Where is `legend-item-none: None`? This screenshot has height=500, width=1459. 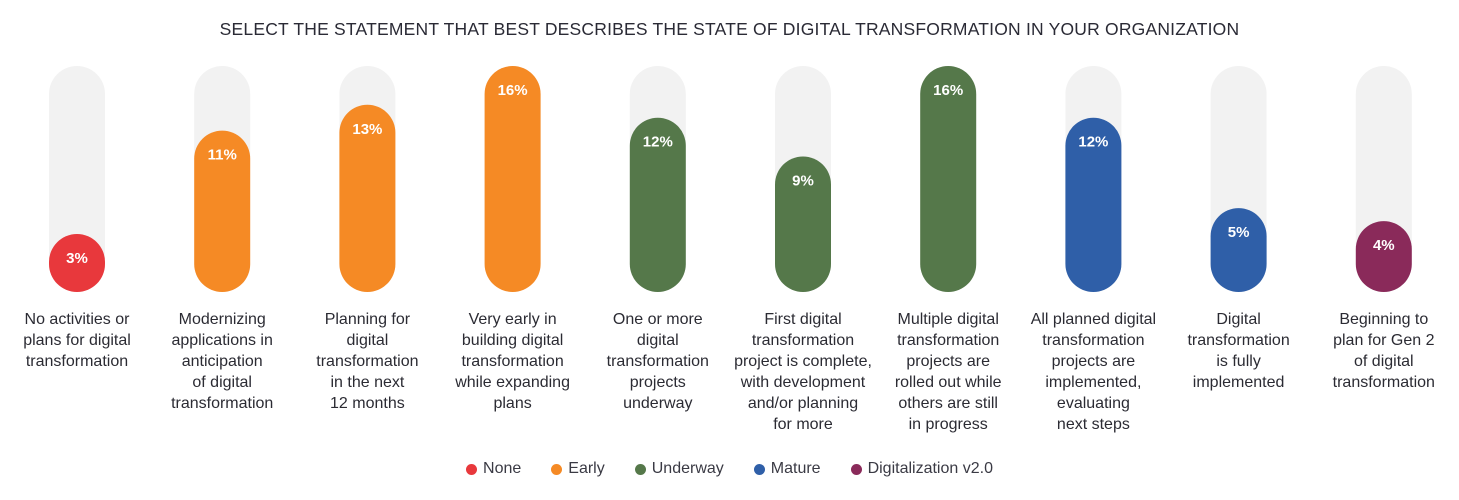
legend-item-none: None is located at coordinates (493, 469).